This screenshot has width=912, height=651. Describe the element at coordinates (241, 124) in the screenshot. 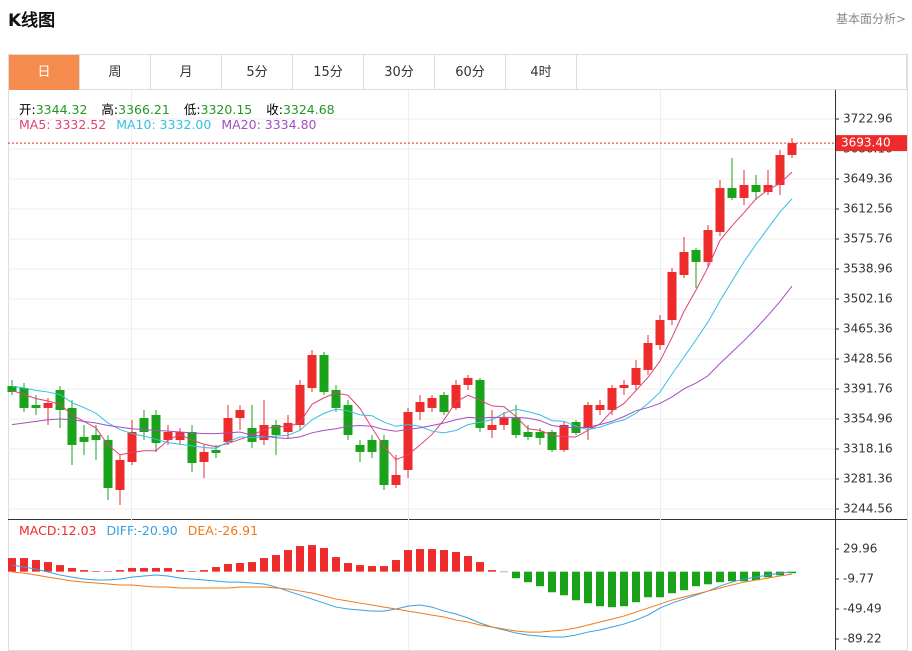

I see `legend-label: MA20:` at that location.